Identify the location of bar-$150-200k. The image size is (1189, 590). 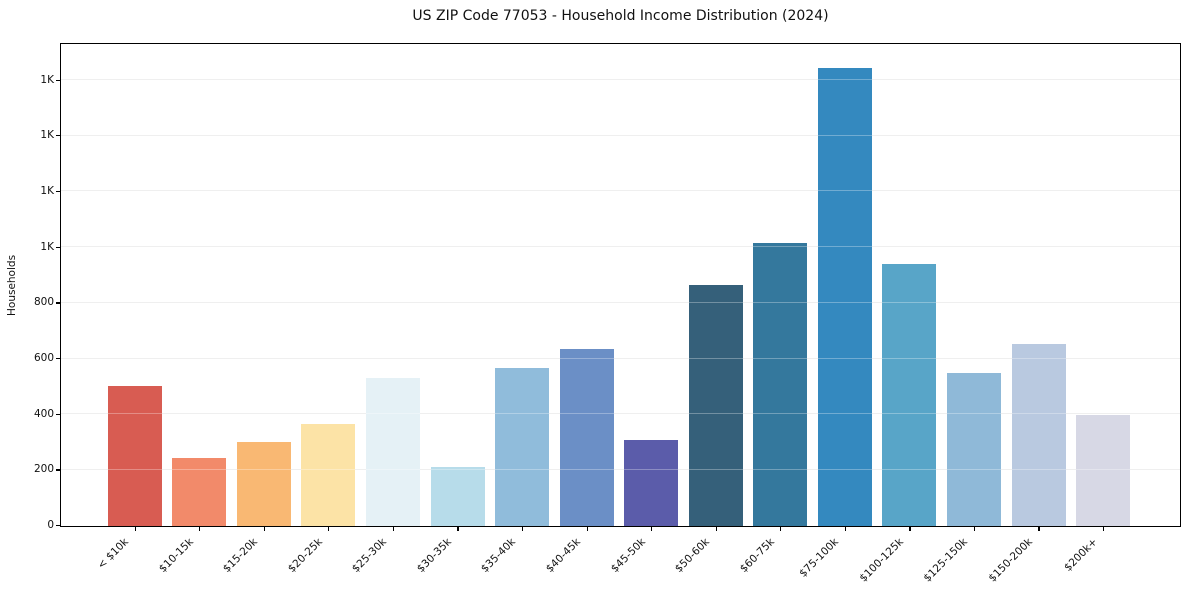
(1038, 435).